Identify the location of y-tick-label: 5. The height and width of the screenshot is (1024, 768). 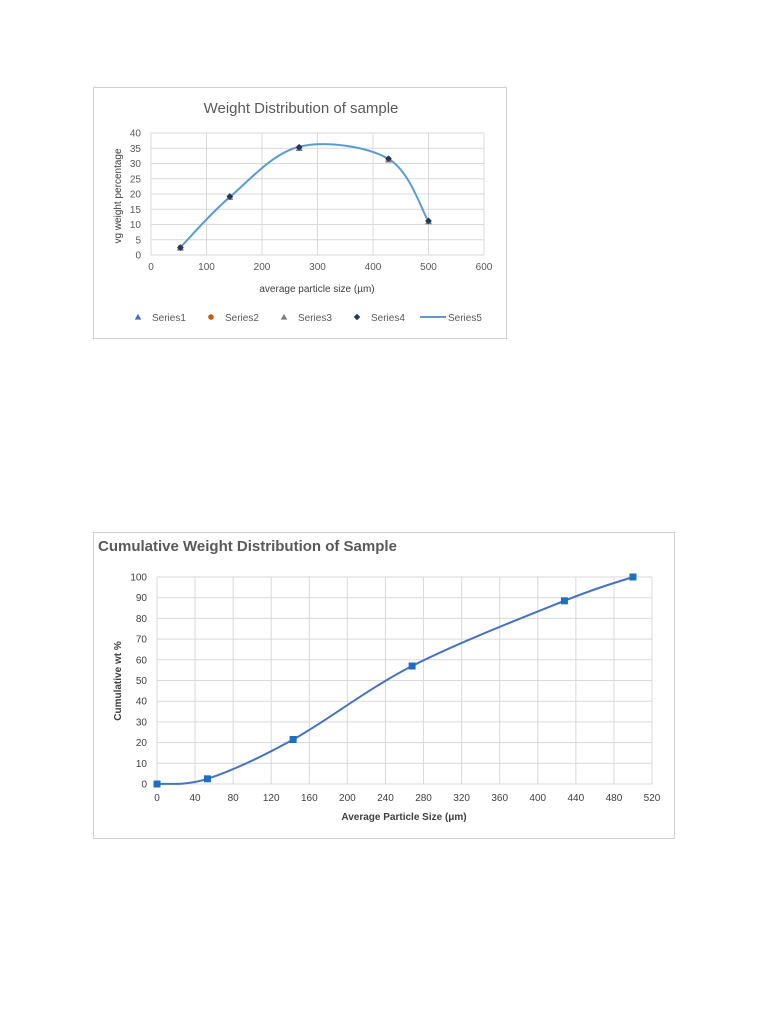
(138, 240).